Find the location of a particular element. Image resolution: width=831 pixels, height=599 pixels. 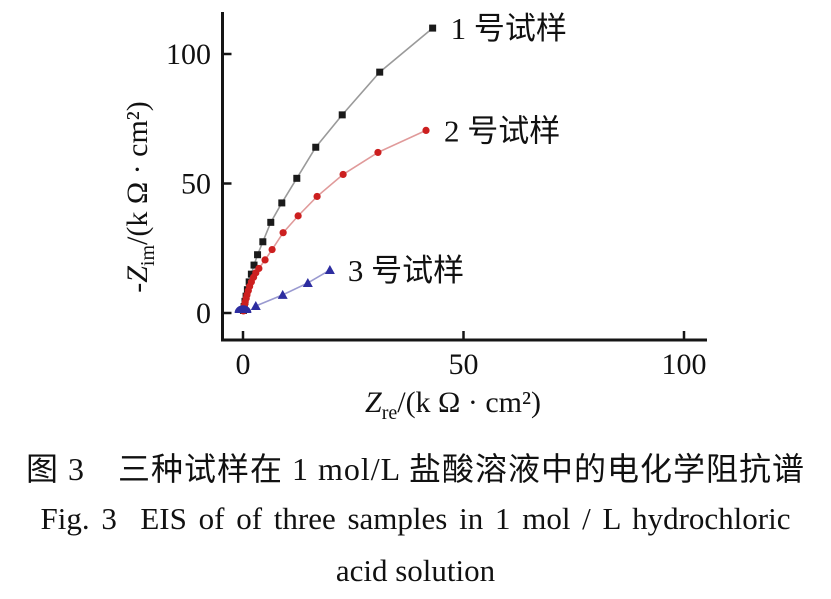

caption-chinese: 图 3 三种试样在 1 mol/L 盐酸溶液中的电化学阻抗谱 is located at coordinates (415, 469).